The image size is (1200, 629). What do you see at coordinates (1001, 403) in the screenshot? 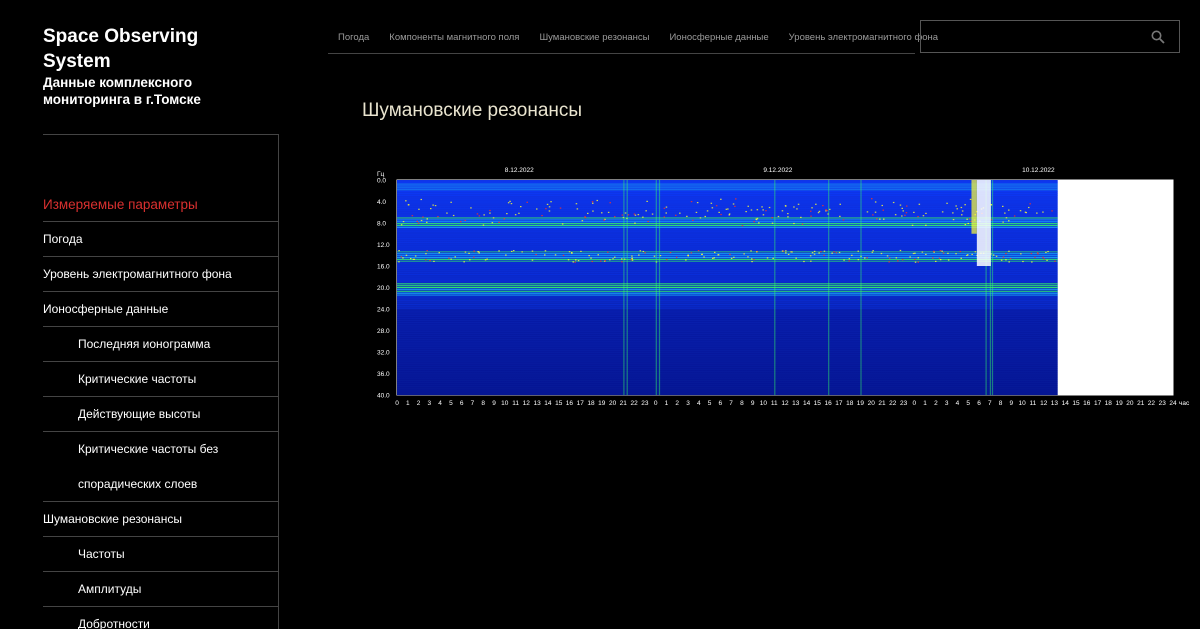
I see `x-tick-label: 8` at bounding box center [1001, 403].